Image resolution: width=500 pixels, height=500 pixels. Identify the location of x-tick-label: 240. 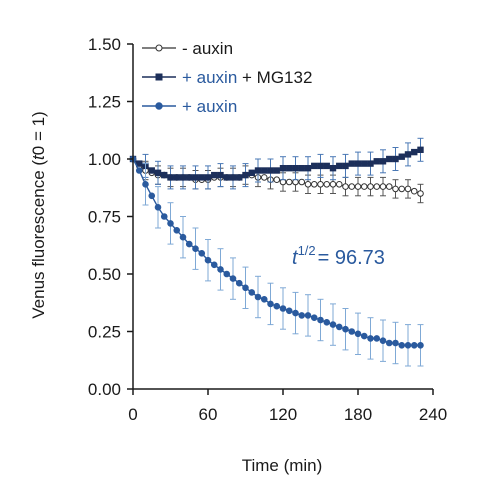
(433, 414).